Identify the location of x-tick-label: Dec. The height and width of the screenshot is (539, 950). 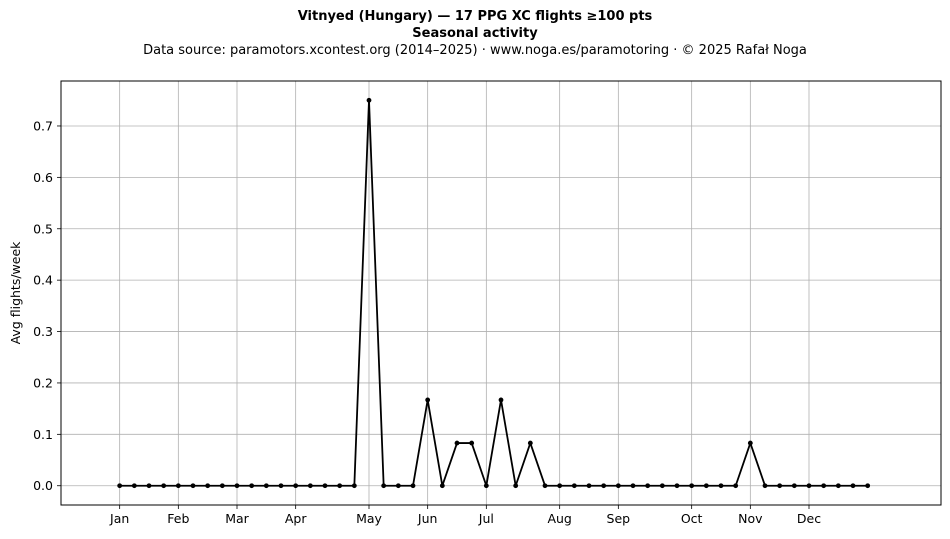
(809, 518).